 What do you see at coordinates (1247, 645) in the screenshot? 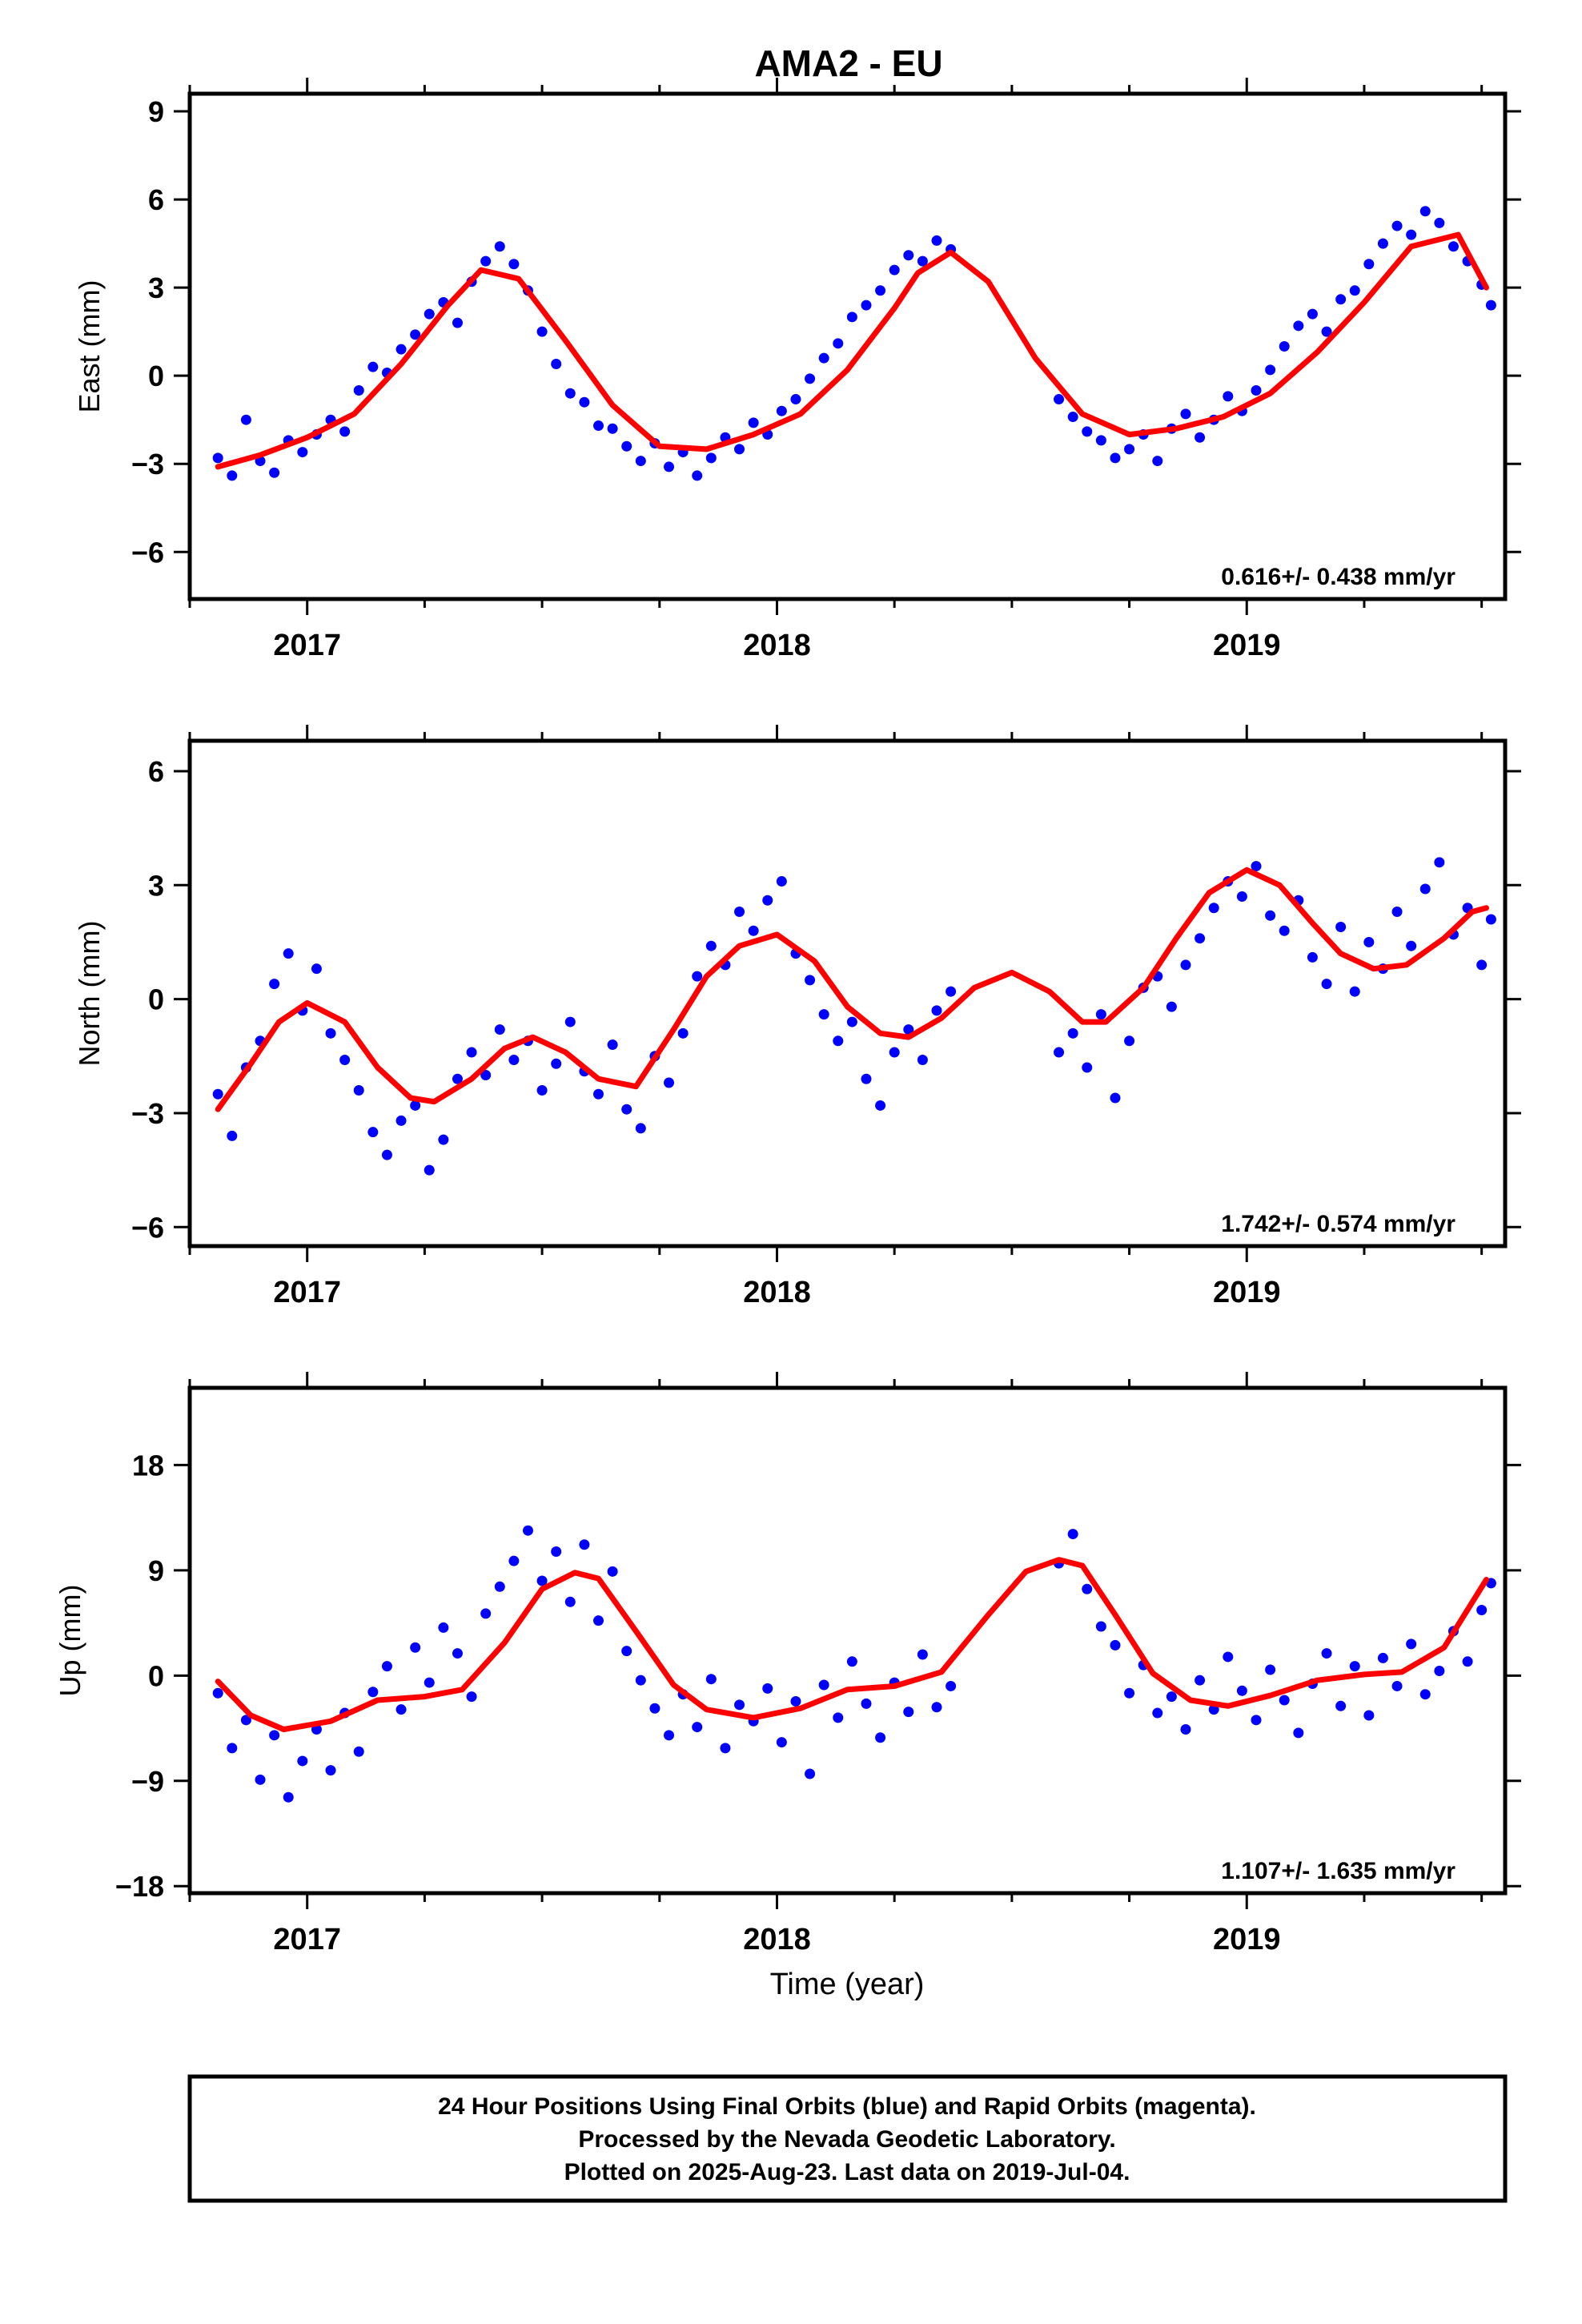
I see `x-tick-label: 2019` at bounding box center [1247, 645].